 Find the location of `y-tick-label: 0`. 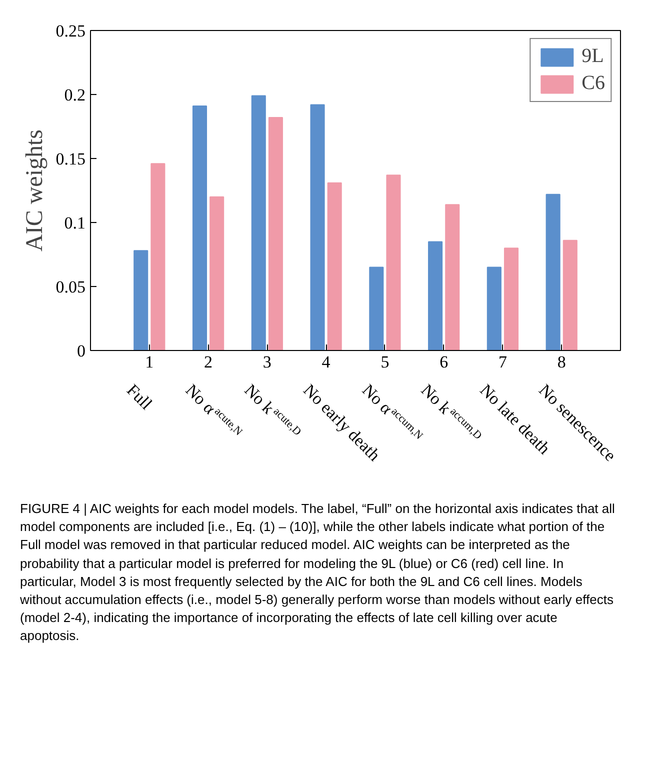

y-tick-label: 0 is located at coordinates (81, 351).